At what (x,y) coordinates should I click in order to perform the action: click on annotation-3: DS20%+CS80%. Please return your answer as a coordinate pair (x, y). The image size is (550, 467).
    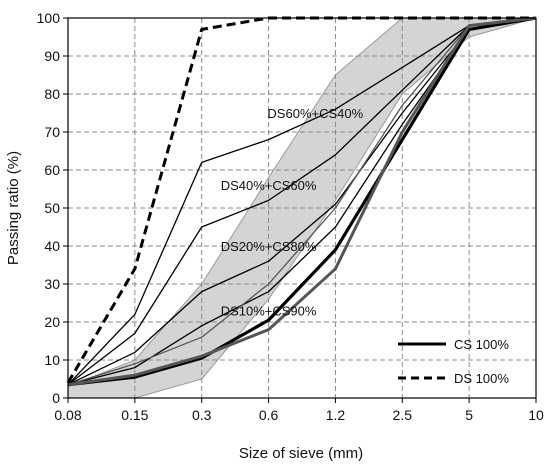
    Looking at the image, I should click on (269, 246).